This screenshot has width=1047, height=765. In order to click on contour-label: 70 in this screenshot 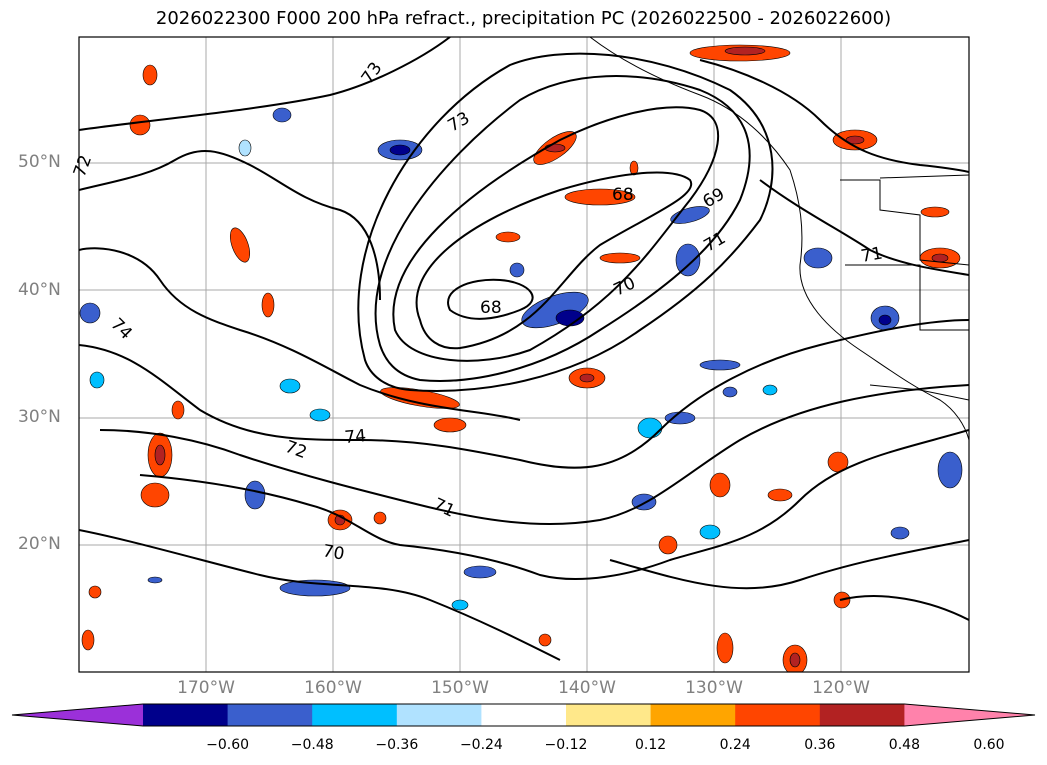, I will do `click(333, 552)`.